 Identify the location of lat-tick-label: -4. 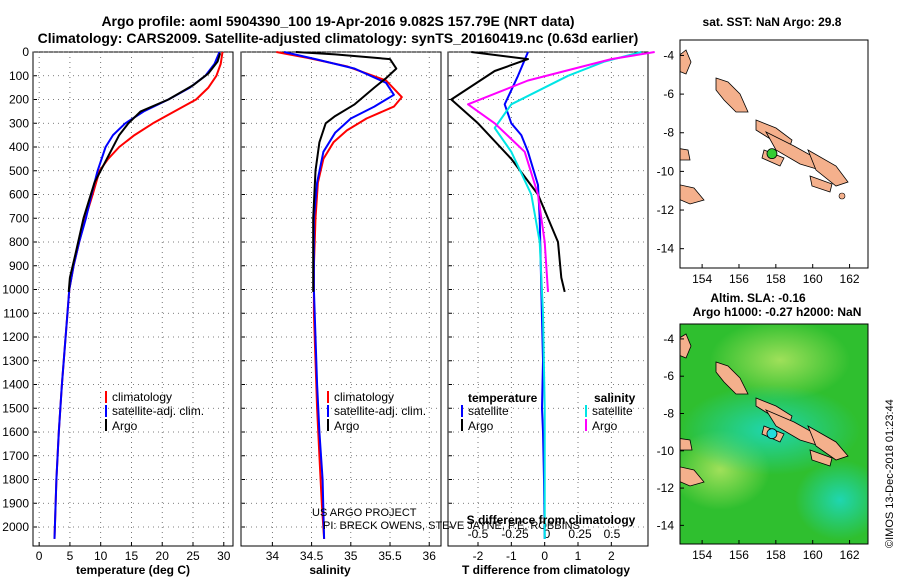
(668, 339).